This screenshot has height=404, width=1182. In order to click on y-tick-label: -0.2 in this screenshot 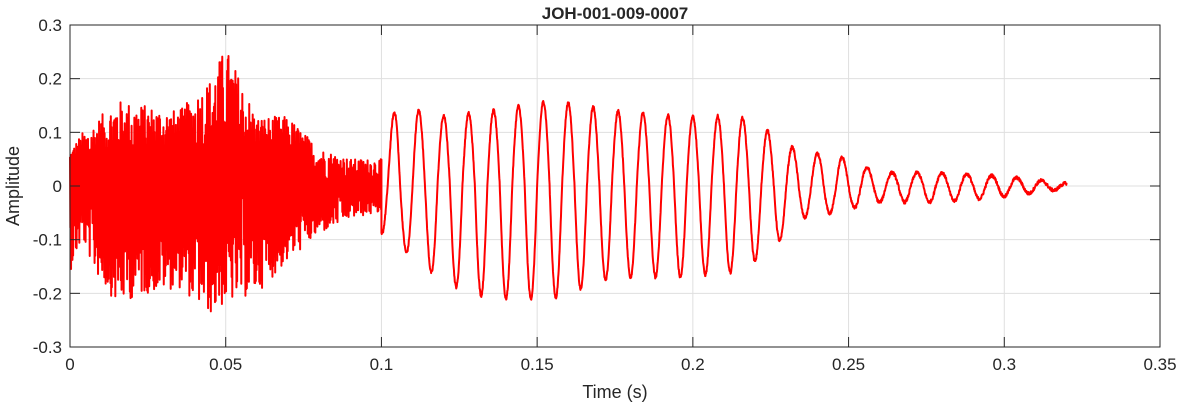, I will do `click(47, 293)`.